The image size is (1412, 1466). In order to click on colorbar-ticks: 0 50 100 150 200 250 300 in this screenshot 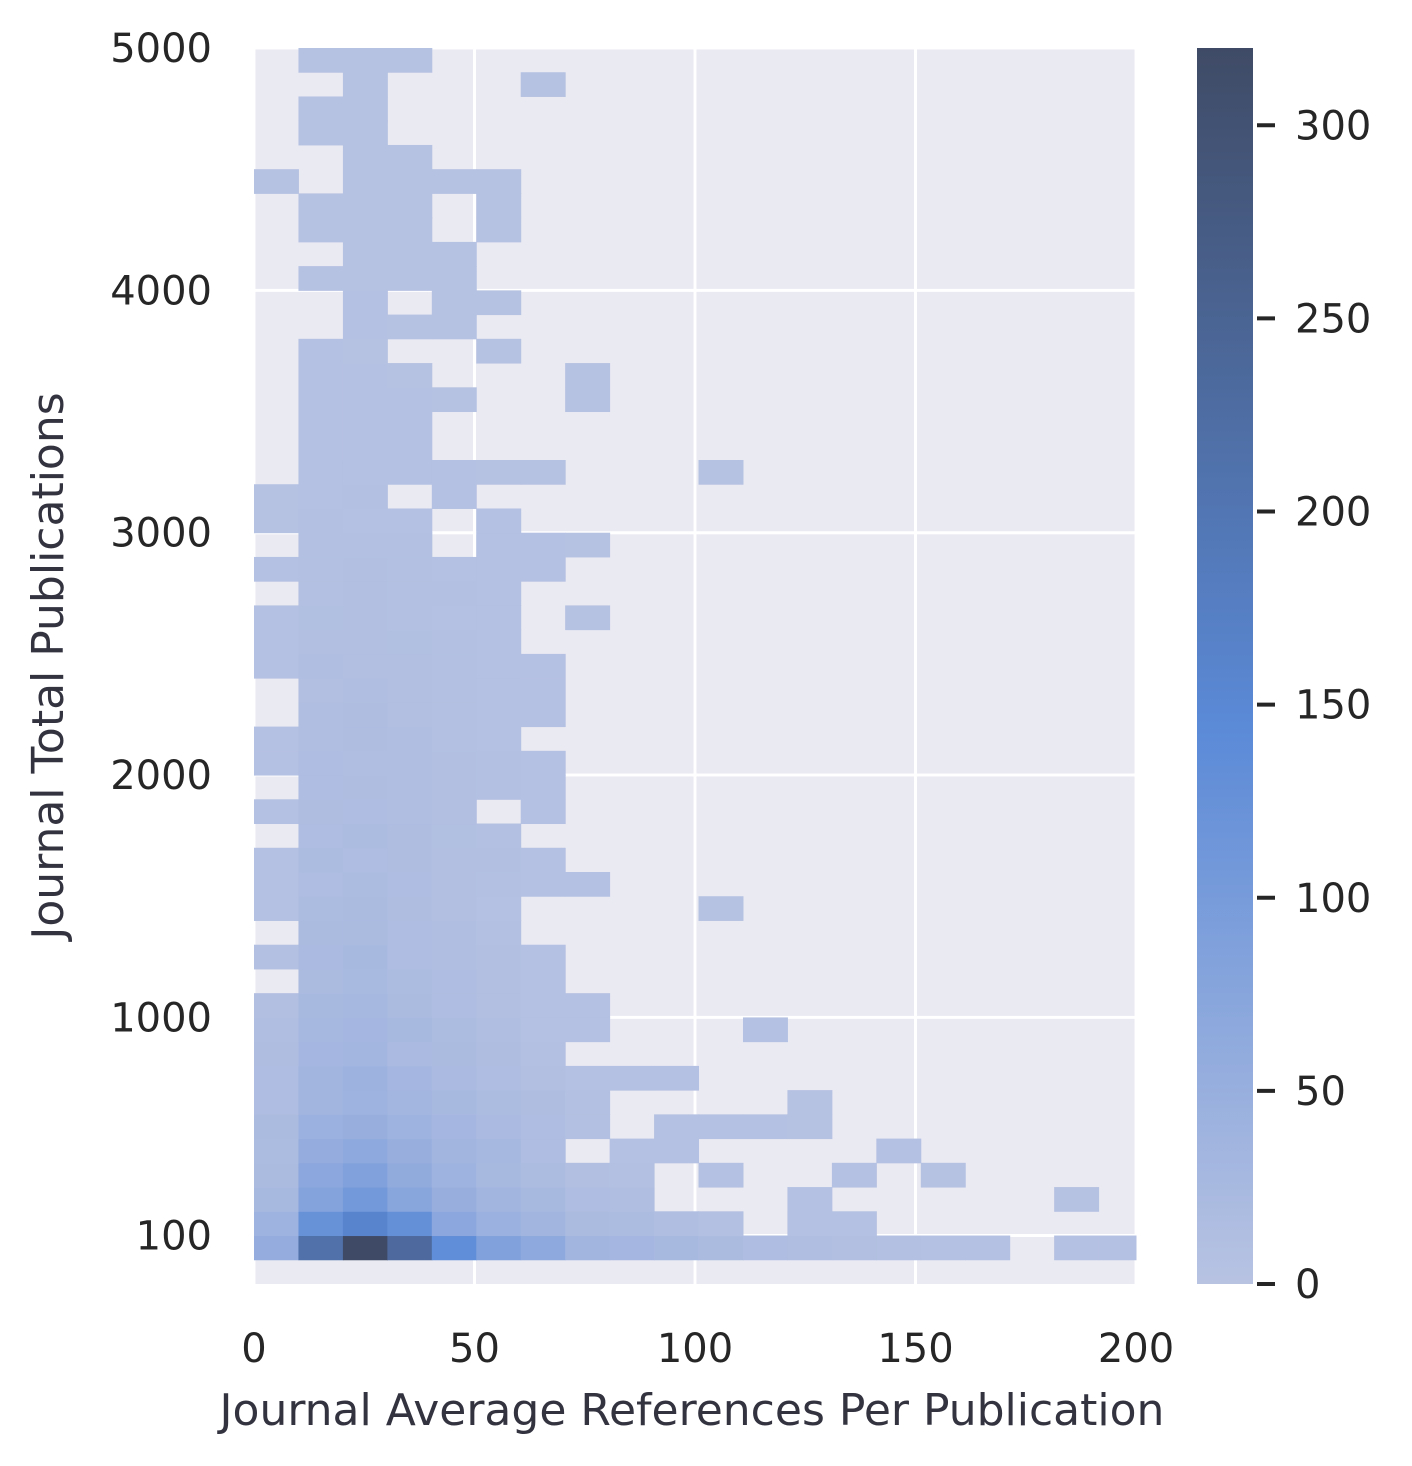, I will do `click(1314, 705)`.